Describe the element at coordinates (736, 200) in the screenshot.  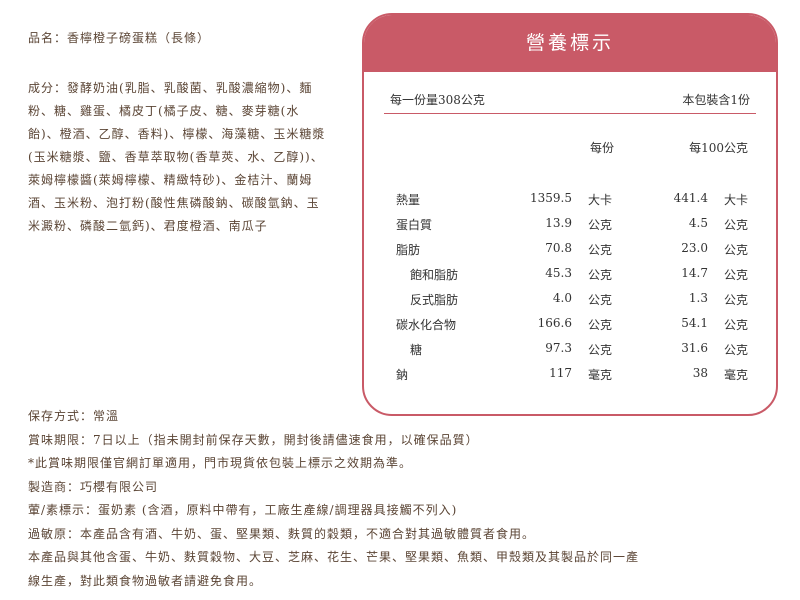
I see `unit-per-100g: 大卡` at that location.